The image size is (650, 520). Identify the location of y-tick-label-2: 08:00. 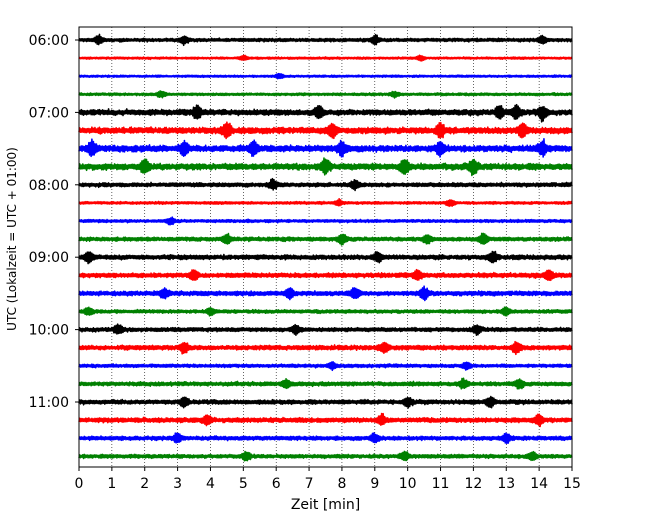
(49, 186).